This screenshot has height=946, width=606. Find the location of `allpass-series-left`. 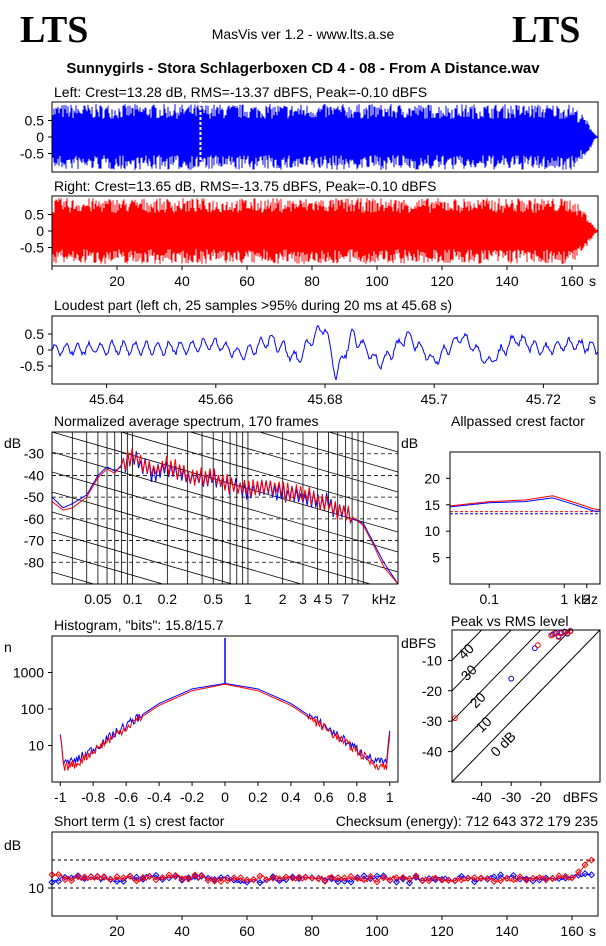

allpass-series-left is located at coordinates (524, 504).